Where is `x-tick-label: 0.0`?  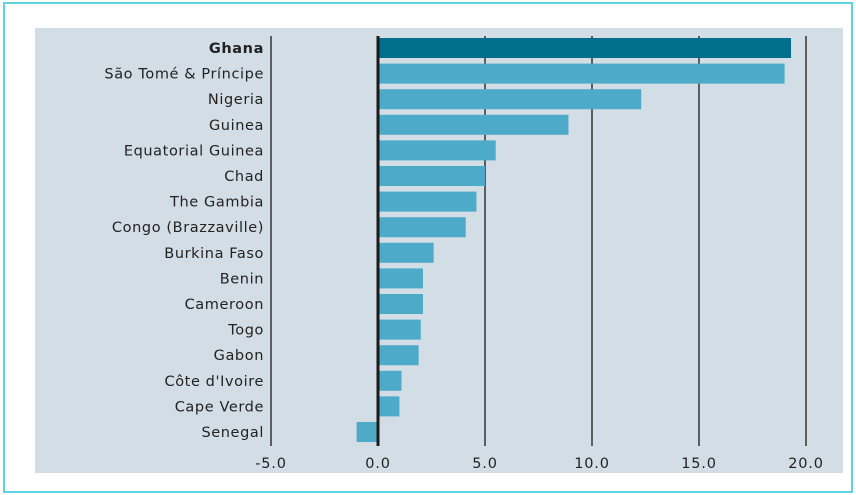 x-tick-label: 0.0 is located at coordinates (377, 464).